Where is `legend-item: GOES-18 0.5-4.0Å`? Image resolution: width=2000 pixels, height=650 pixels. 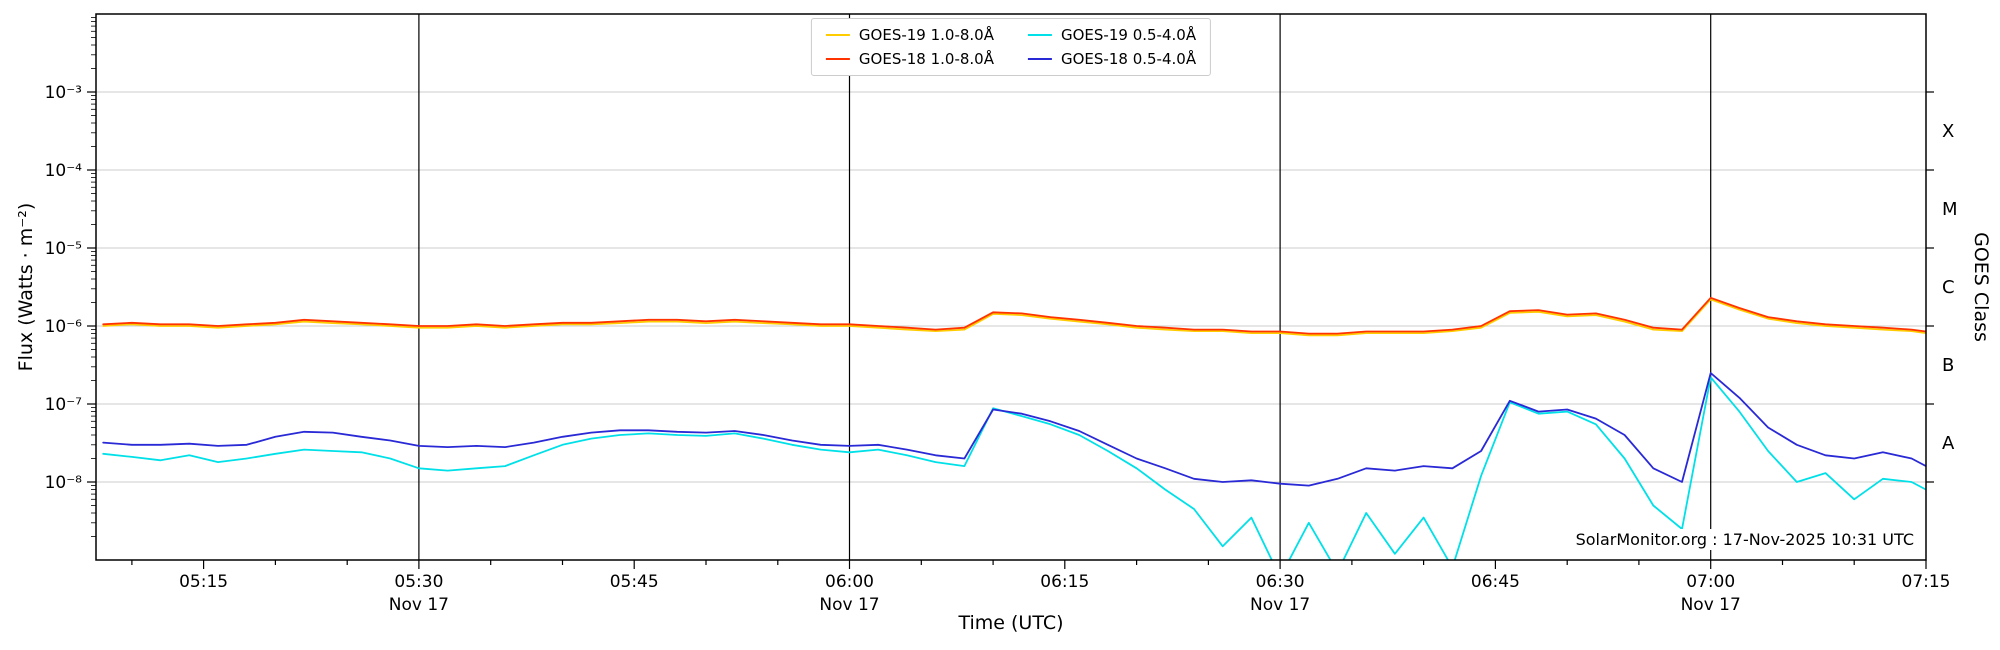
legend-item: GOES-18 0.5-4.0Å is located at coordinates (1112, 59).